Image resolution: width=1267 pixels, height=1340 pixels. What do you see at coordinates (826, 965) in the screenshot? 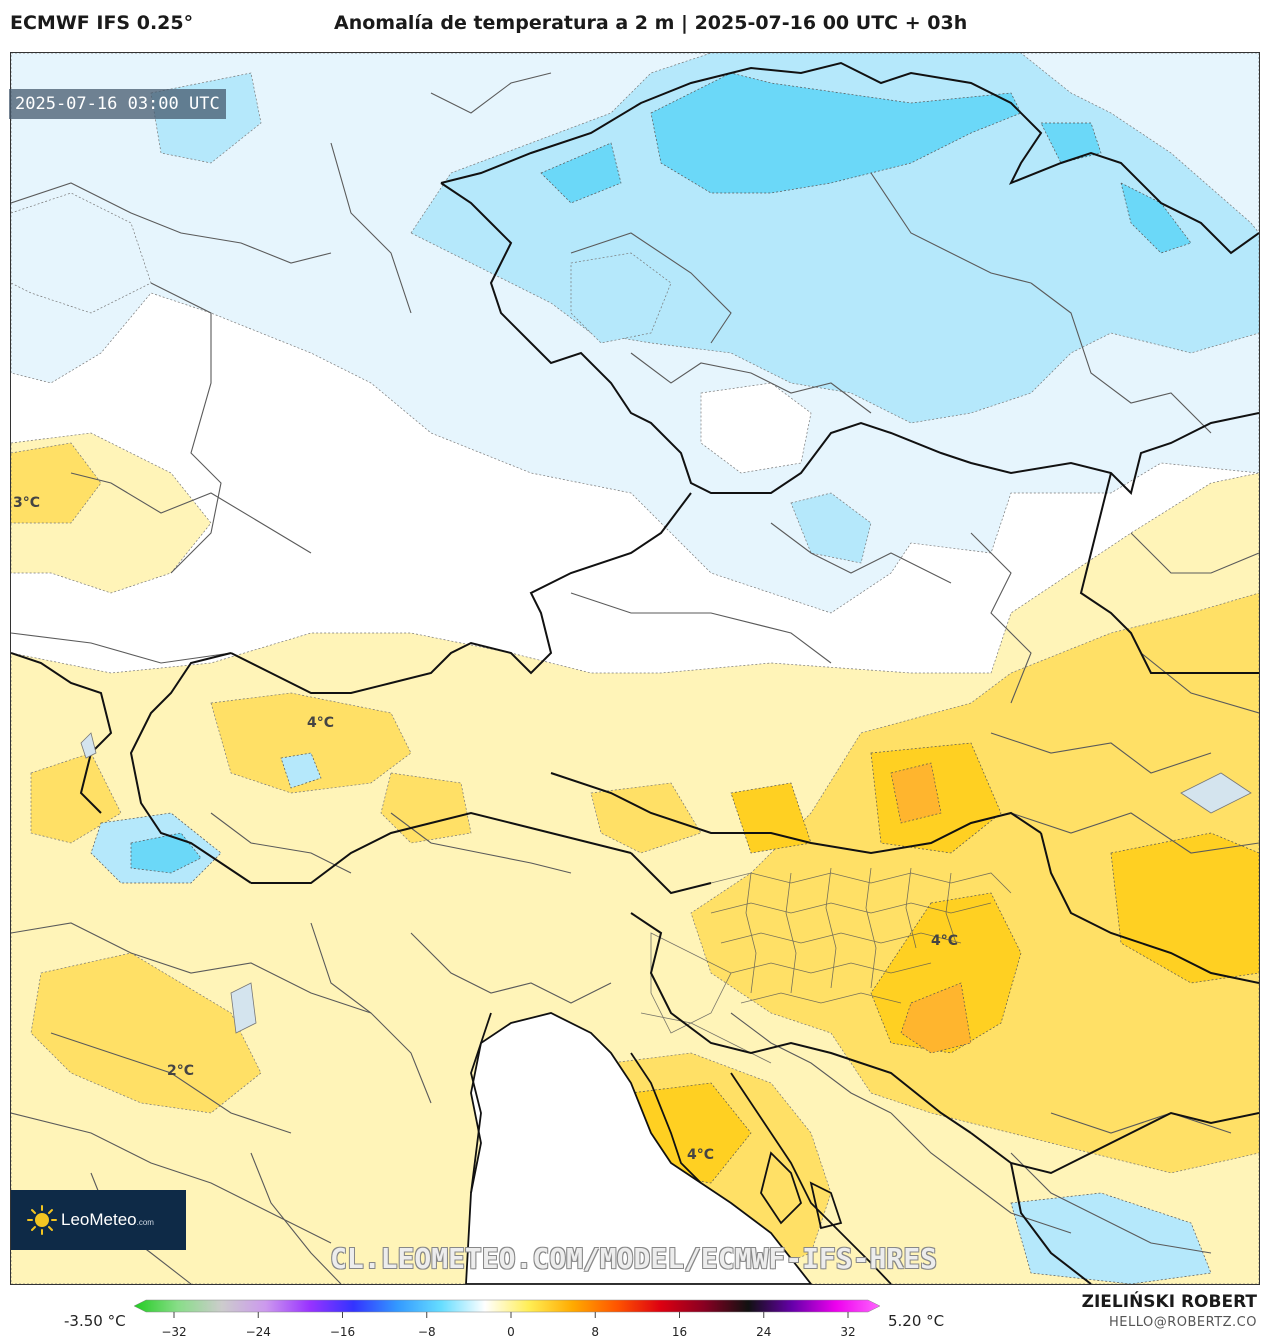
I see `municipal-grid` at bounding box center [826, 965].